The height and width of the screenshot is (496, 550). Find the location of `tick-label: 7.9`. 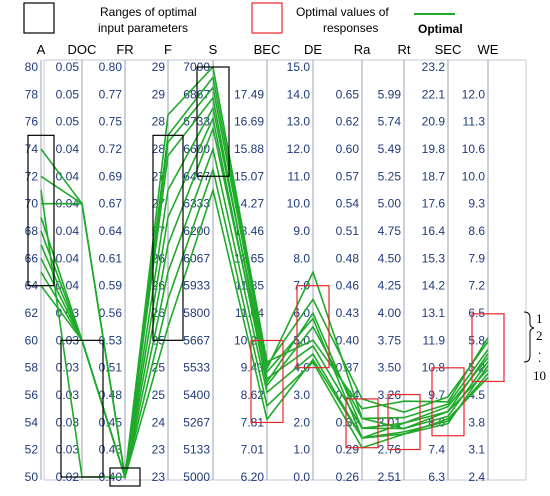

tick-label: 7.9 is located at coordinates (476, 258).